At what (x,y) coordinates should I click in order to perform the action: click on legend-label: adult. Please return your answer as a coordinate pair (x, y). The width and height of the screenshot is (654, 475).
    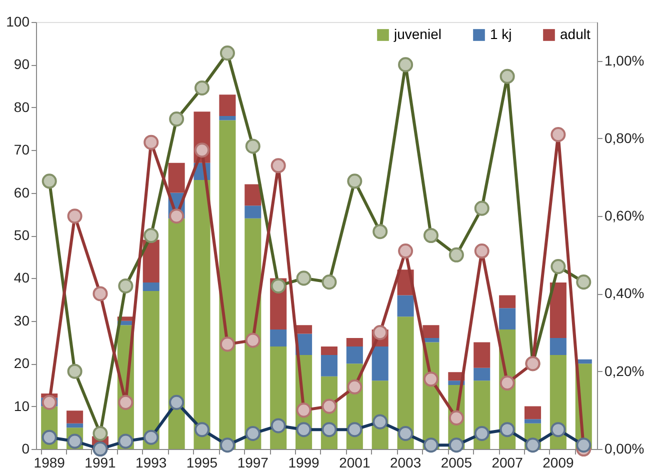
    Looking at the image, I should click on (575, 34).